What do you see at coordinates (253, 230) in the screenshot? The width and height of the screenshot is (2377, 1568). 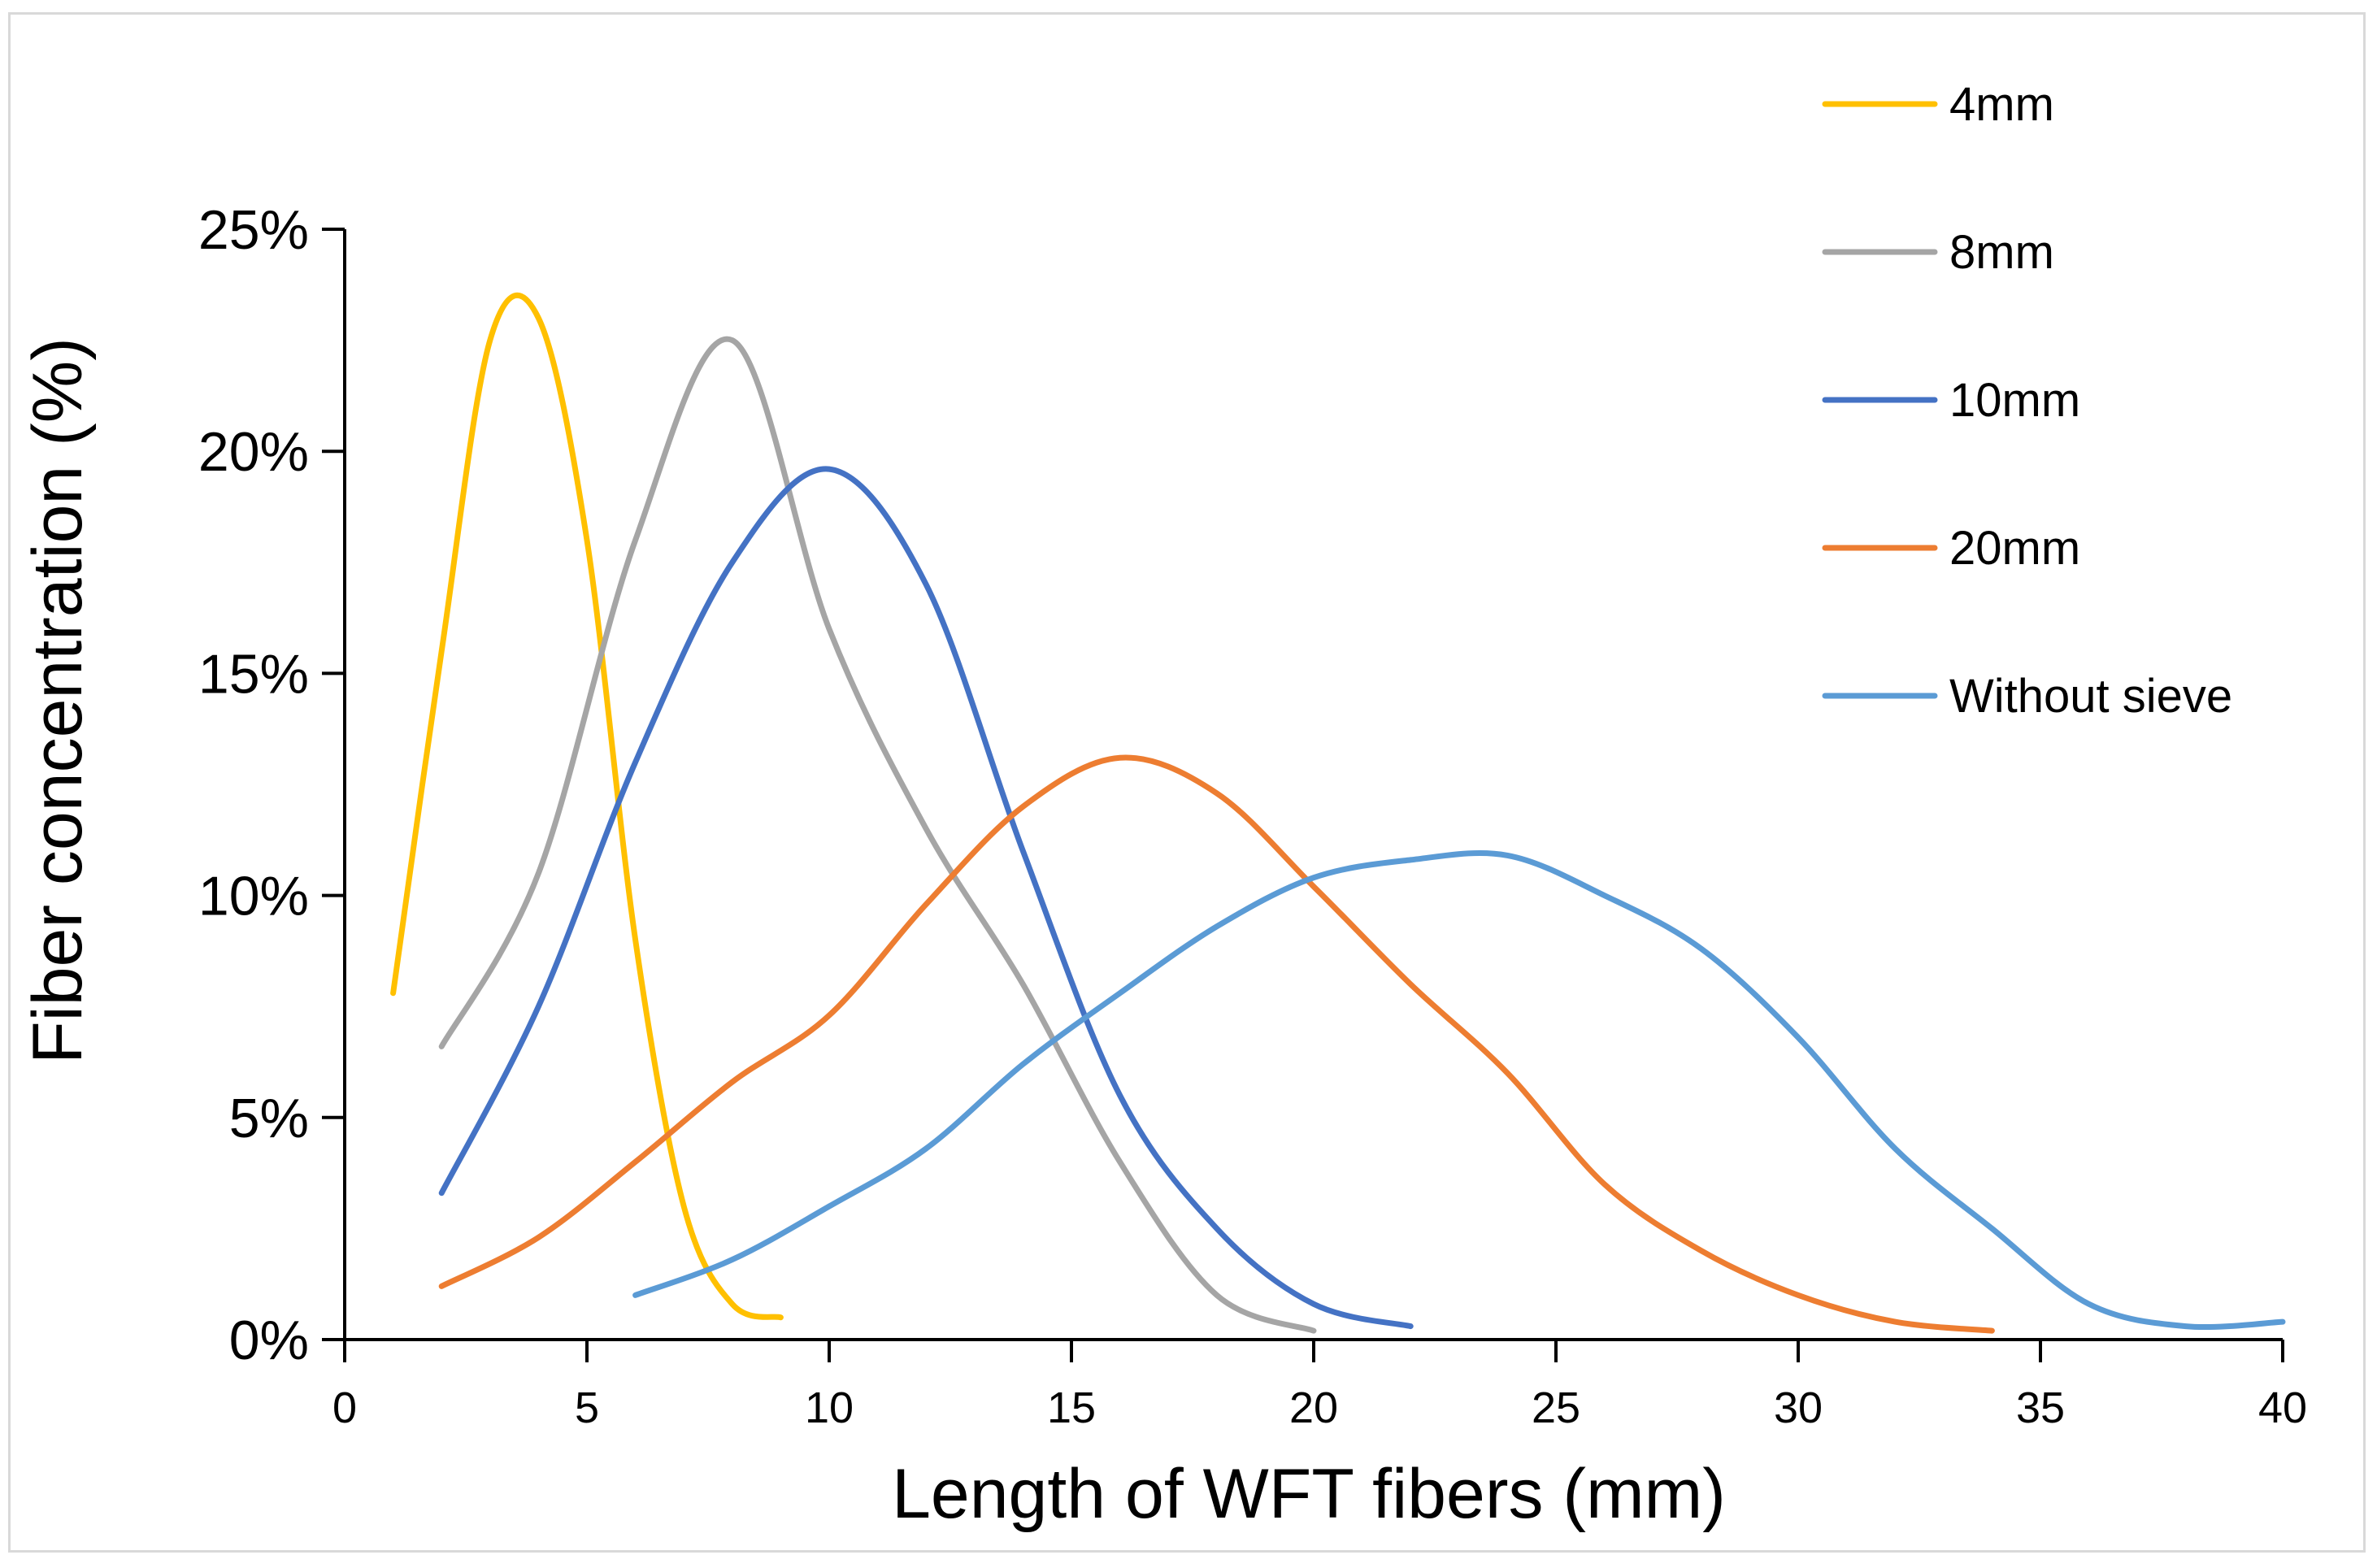 I see `y-tick-label: 25%` at bounding box center [253, 230].